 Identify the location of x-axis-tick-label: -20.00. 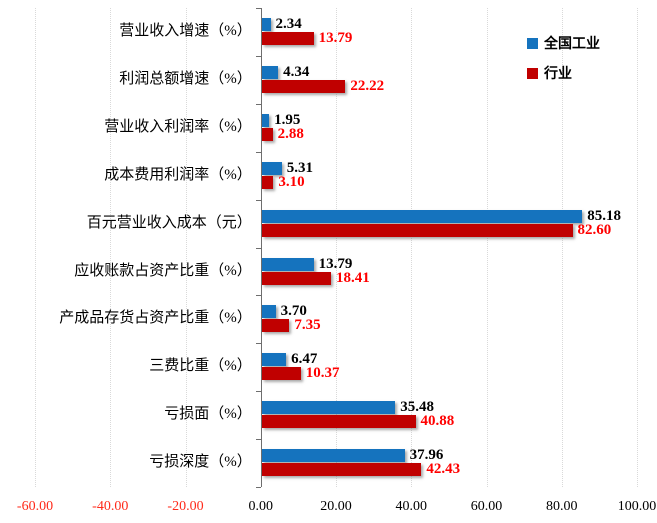
(185, 506).